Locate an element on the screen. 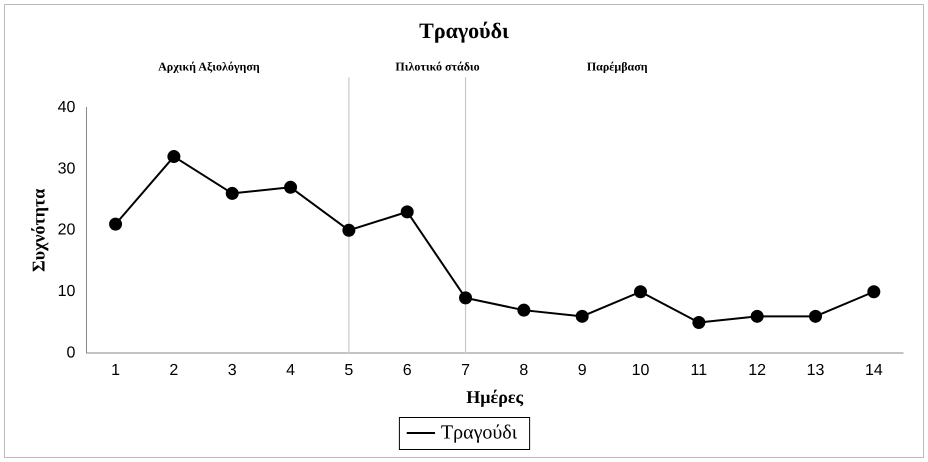 This screenshot has width=928, height=462. text: Παρέμβαση is located at coordinates (617, 66).